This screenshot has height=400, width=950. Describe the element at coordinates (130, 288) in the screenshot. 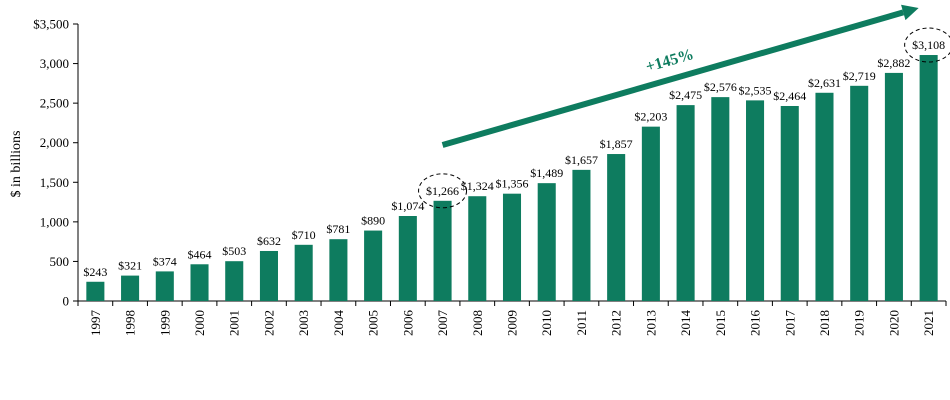

I see `bar-1998` at that location.